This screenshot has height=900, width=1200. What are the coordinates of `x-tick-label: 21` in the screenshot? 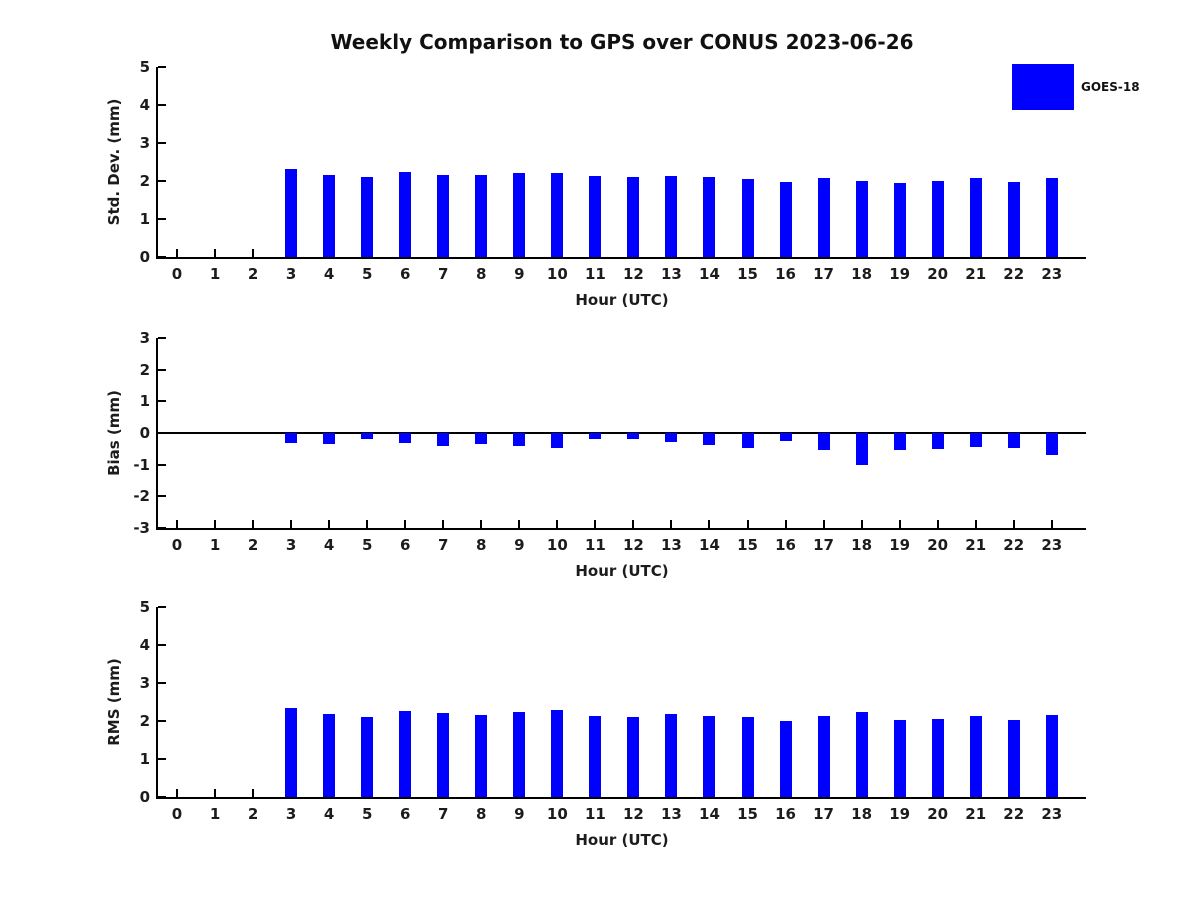 It's located at (976, 545).